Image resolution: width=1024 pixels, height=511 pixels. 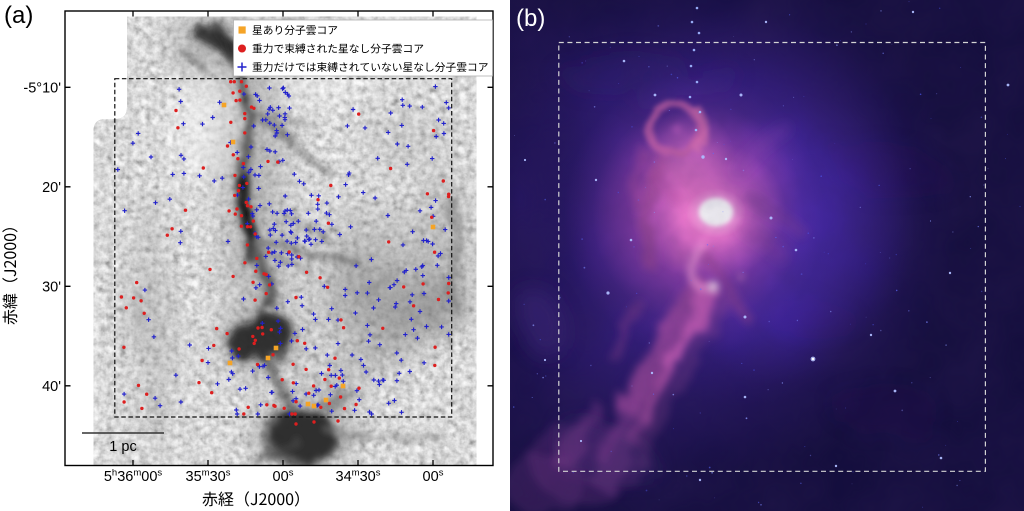 I want to click on svg-text: 5h36m00s, so click(x=133, y=477).